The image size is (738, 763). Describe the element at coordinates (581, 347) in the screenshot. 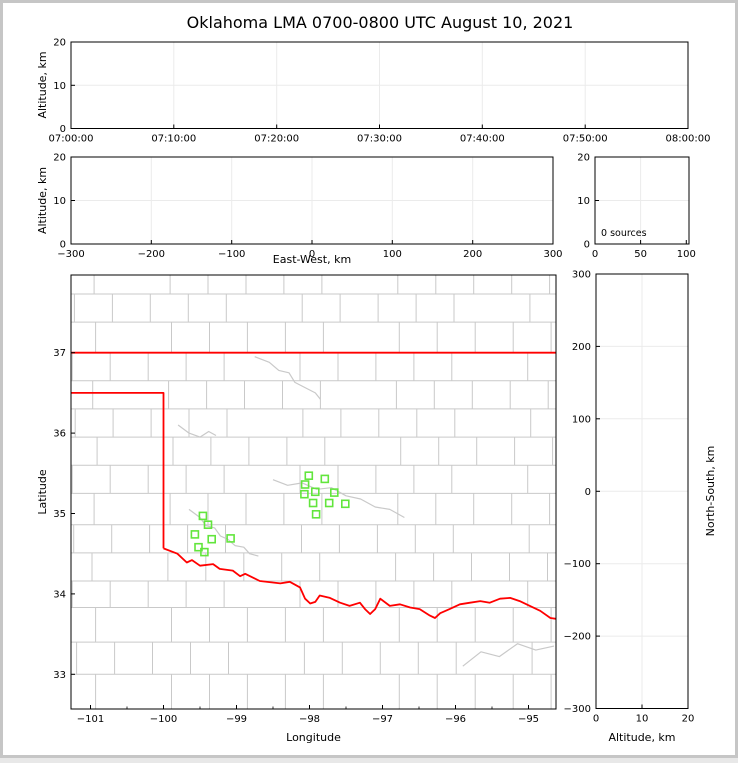

I see `y-tick-label: 200` at that location.